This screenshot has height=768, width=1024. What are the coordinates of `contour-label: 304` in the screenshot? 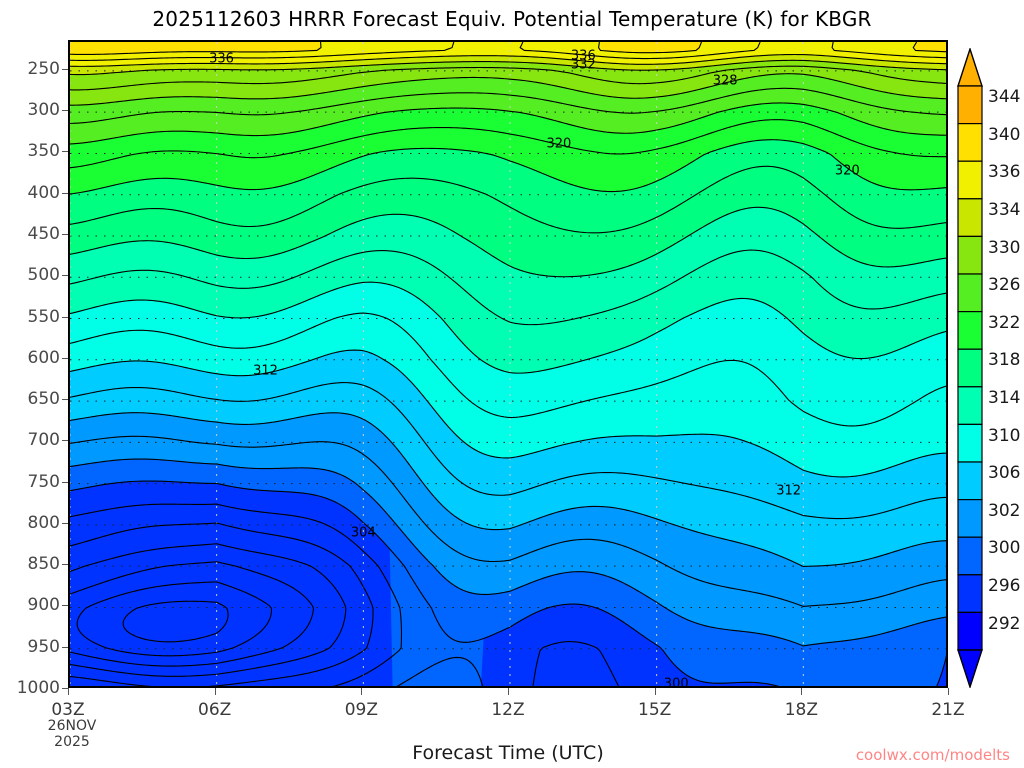 It's located at (363, 533).